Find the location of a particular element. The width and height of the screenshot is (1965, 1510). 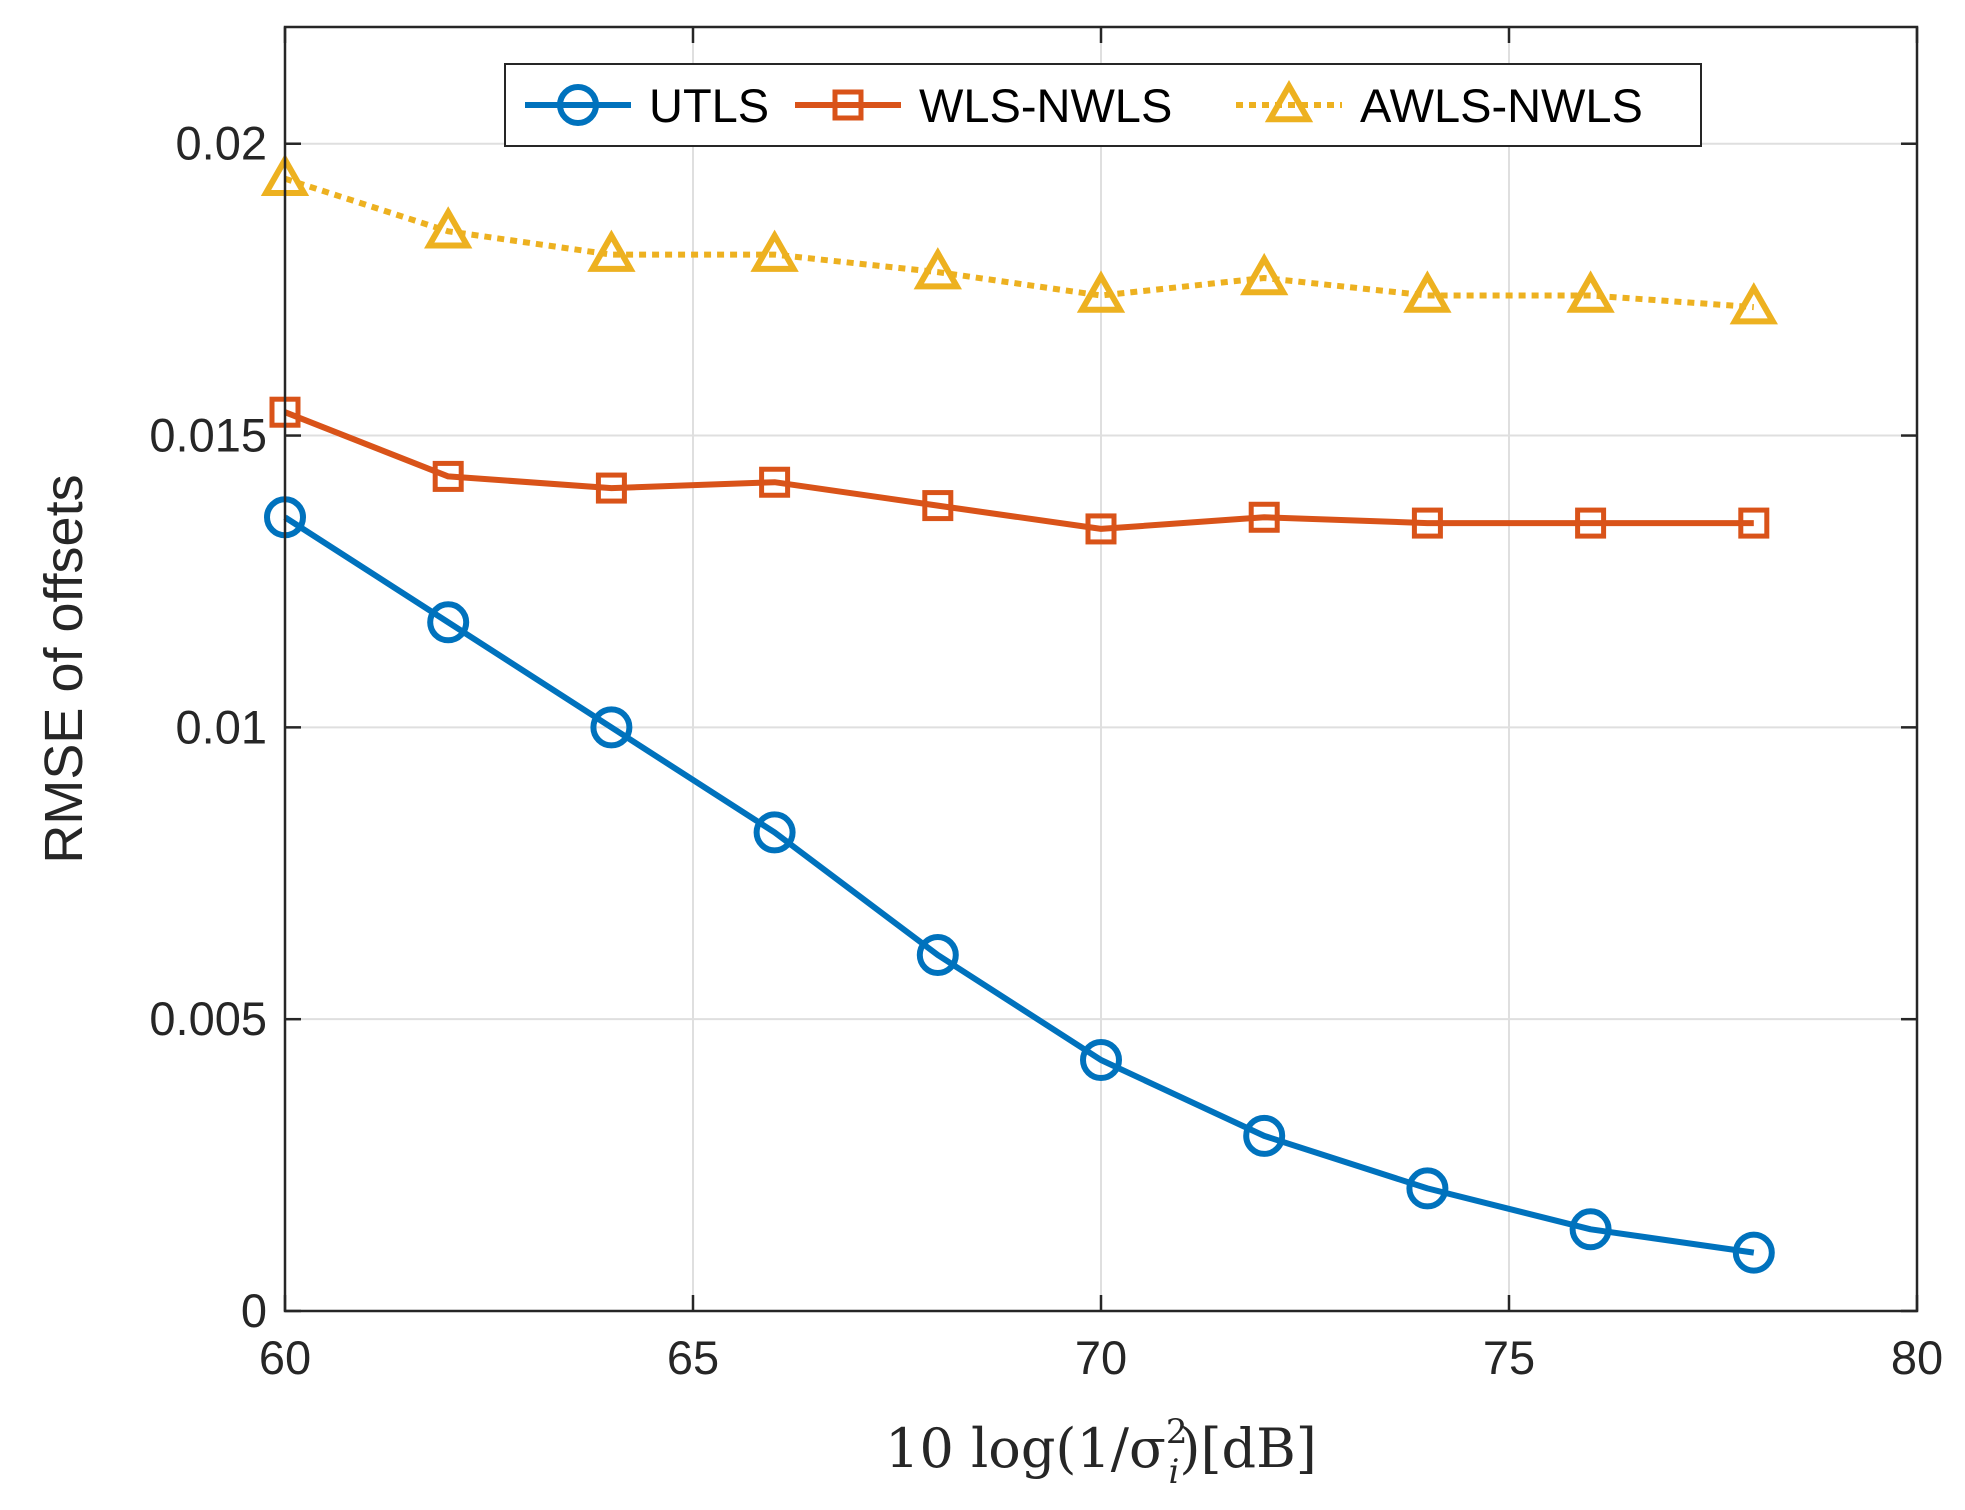

x-tick-label: 60 is located at coordinates (285, 1357).